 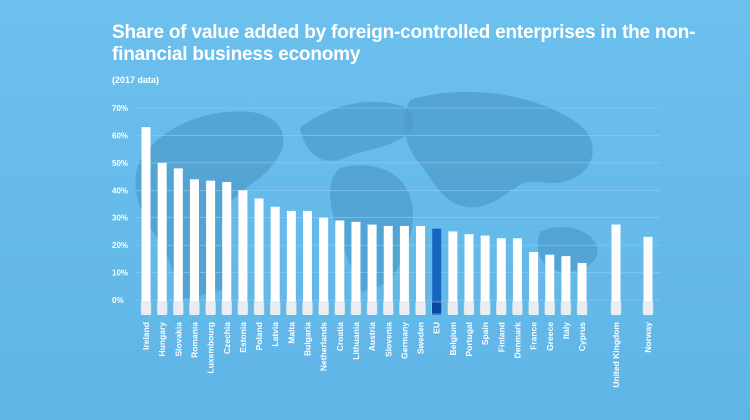 I want to click on flag-portugal-icon, so click(x=469, y=308).